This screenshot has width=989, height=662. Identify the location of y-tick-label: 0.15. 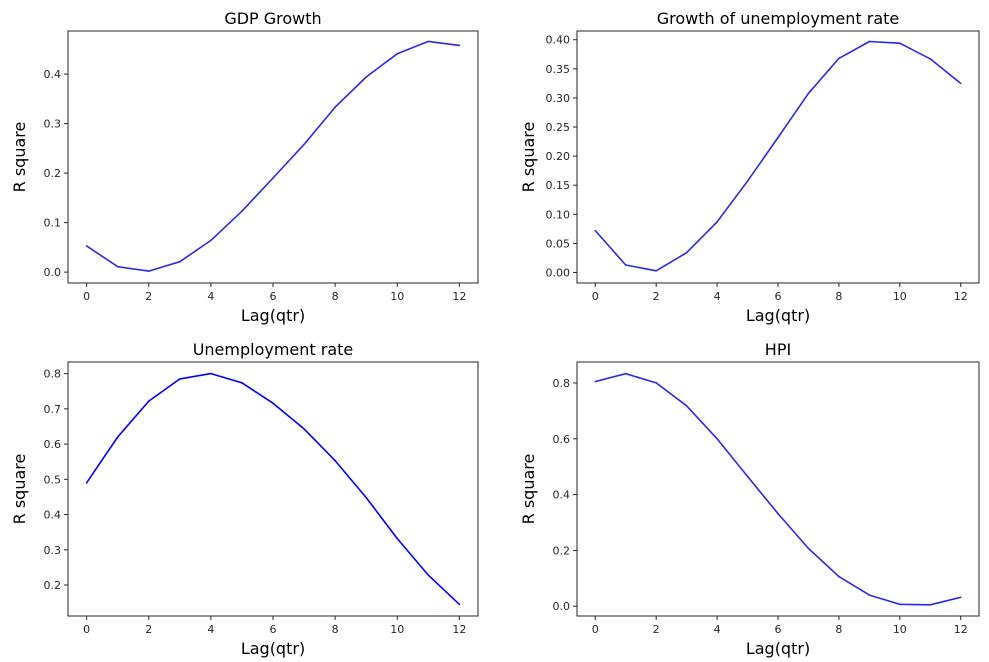
(558, 185).